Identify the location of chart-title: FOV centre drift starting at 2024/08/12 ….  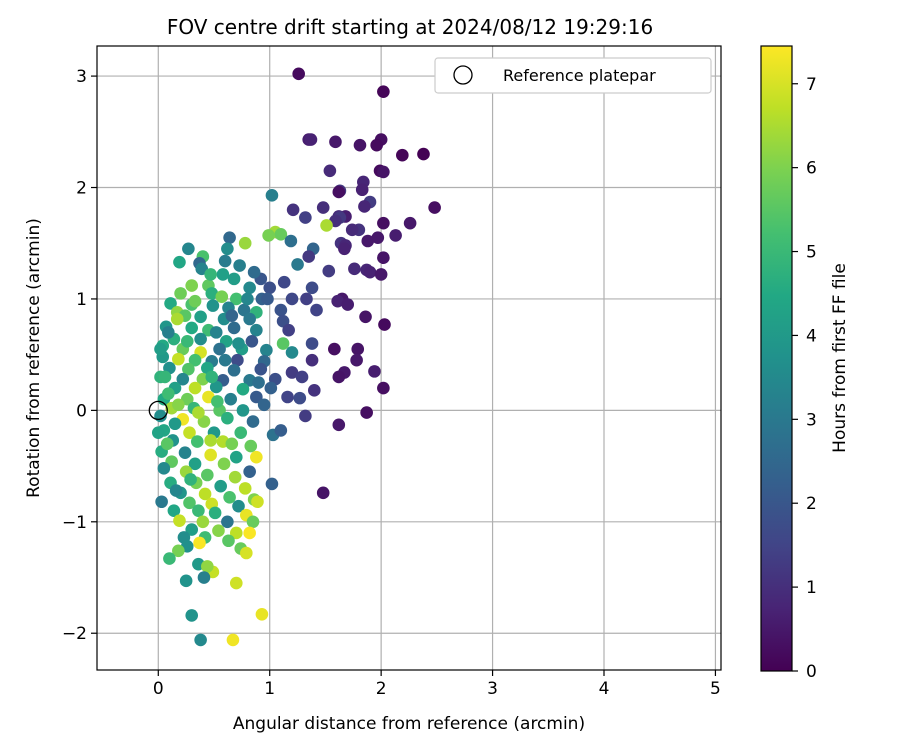
(410, 27).